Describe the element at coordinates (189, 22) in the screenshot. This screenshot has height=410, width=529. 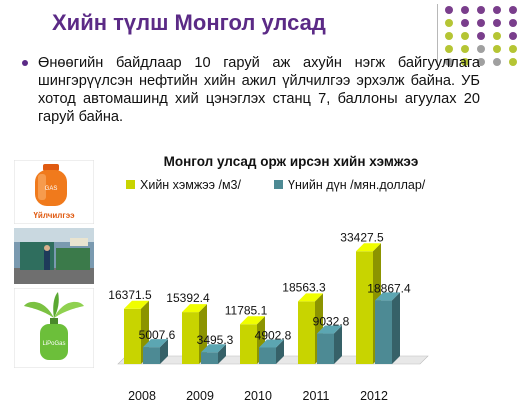
I see `slide-title: Хийн түлш Монгол улсад` at that location.